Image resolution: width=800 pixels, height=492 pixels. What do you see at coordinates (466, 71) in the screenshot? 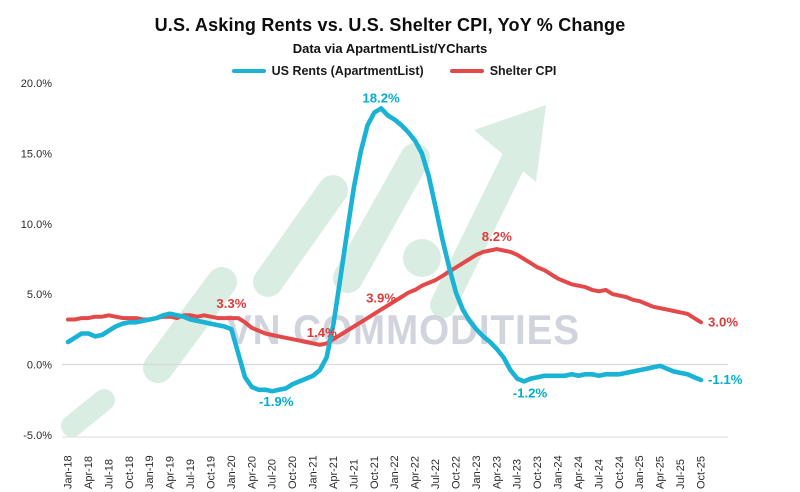
I see `shelter-cpi-line-swatch` at bounding box center [466, 71].